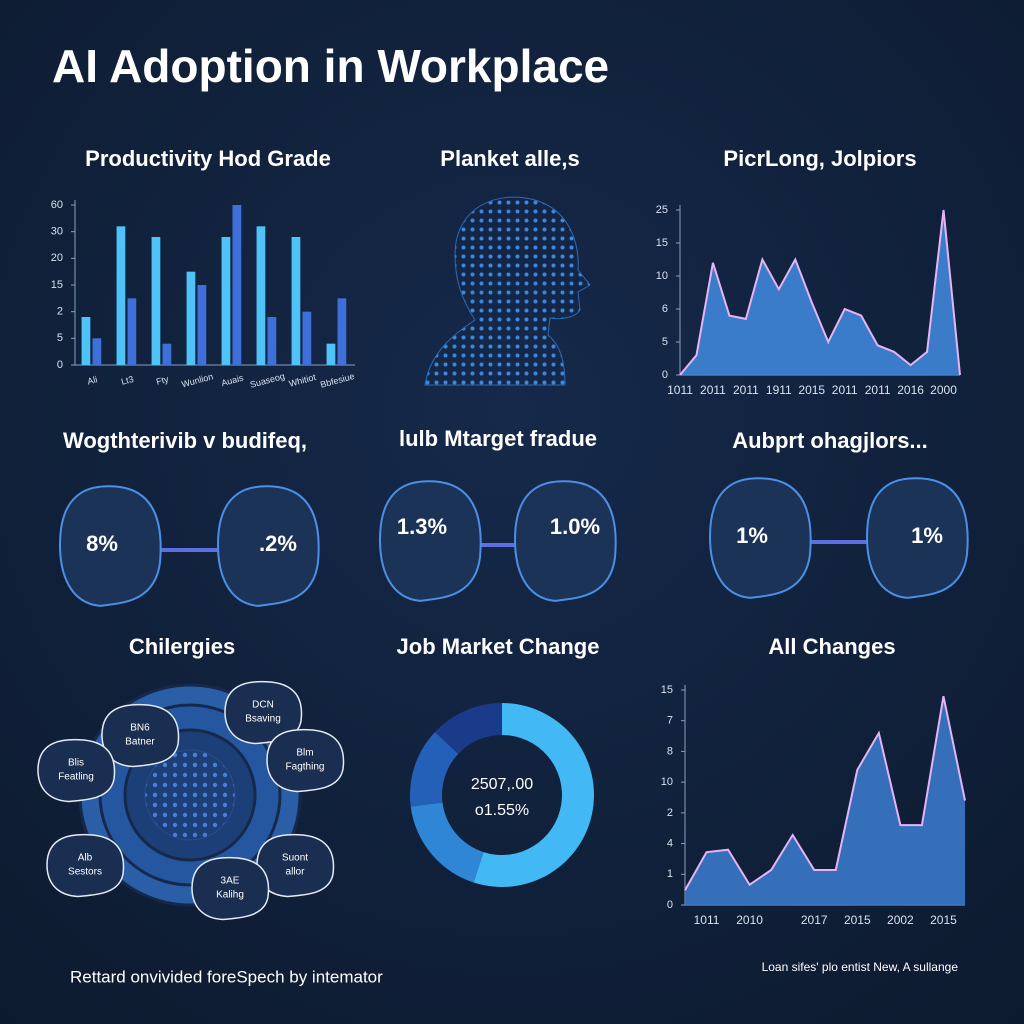 The width and height of the screenshot is (1024, 1024). What do you see at coordinates (278, 543) in the screenshot?
I see `stat-value: .2%` at bounding box center [278, 543].